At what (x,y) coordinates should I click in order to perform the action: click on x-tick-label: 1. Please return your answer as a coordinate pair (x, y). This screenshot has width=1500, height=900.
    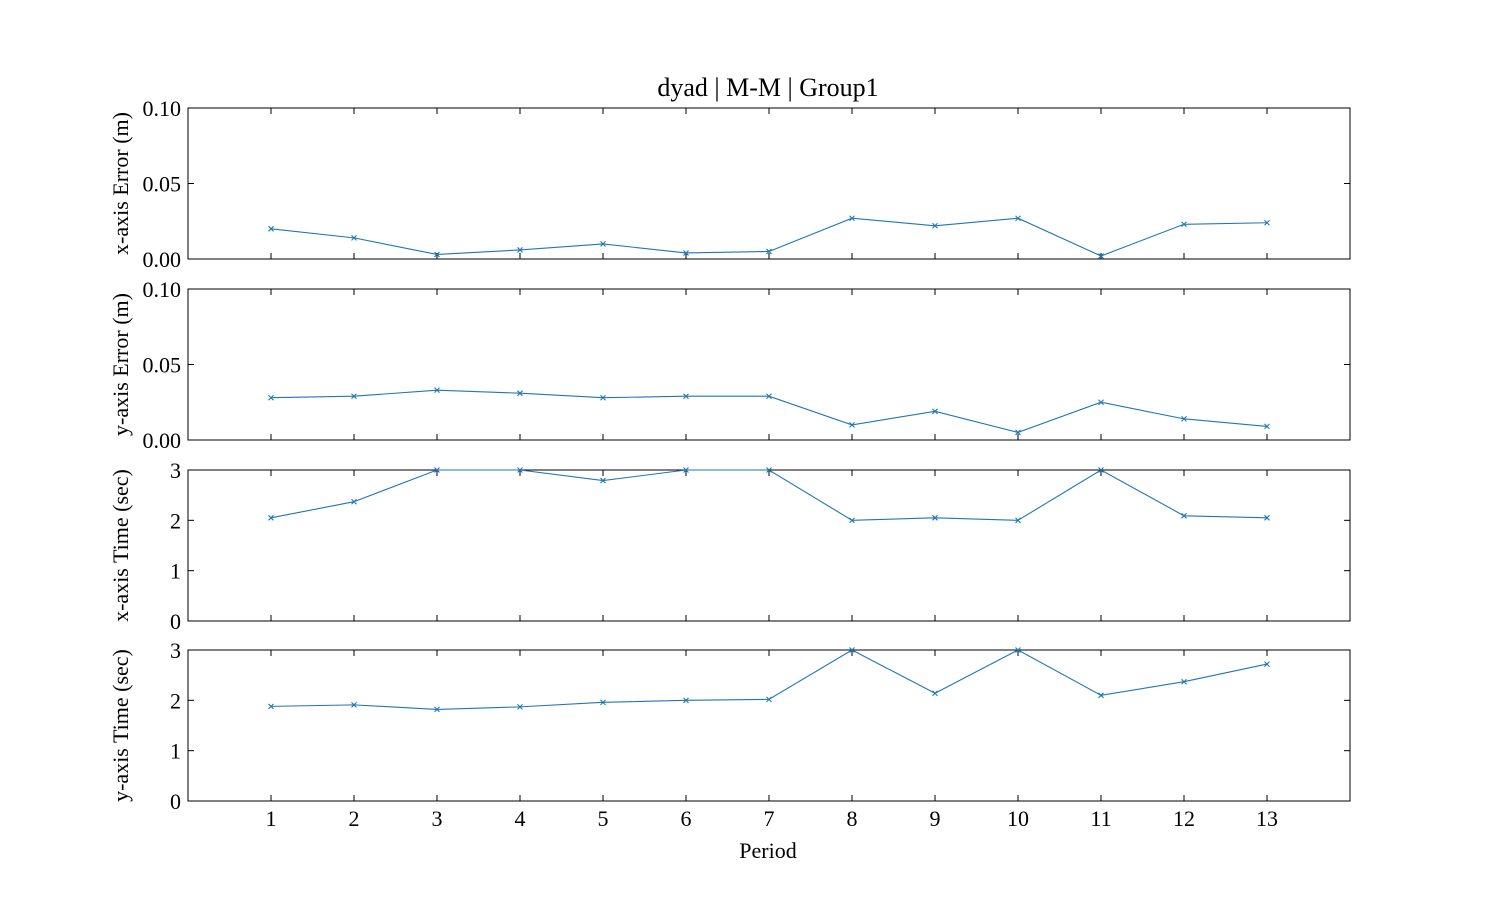
    Looking at the image, I should click on (271, 818).